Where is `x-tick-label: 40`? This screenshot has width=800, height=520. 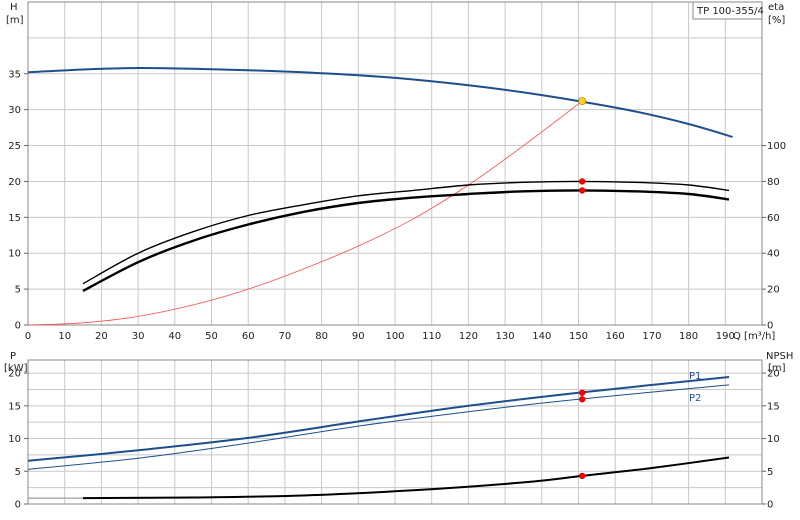
x-tick-label: 40 is located at coordinates (174, 336).